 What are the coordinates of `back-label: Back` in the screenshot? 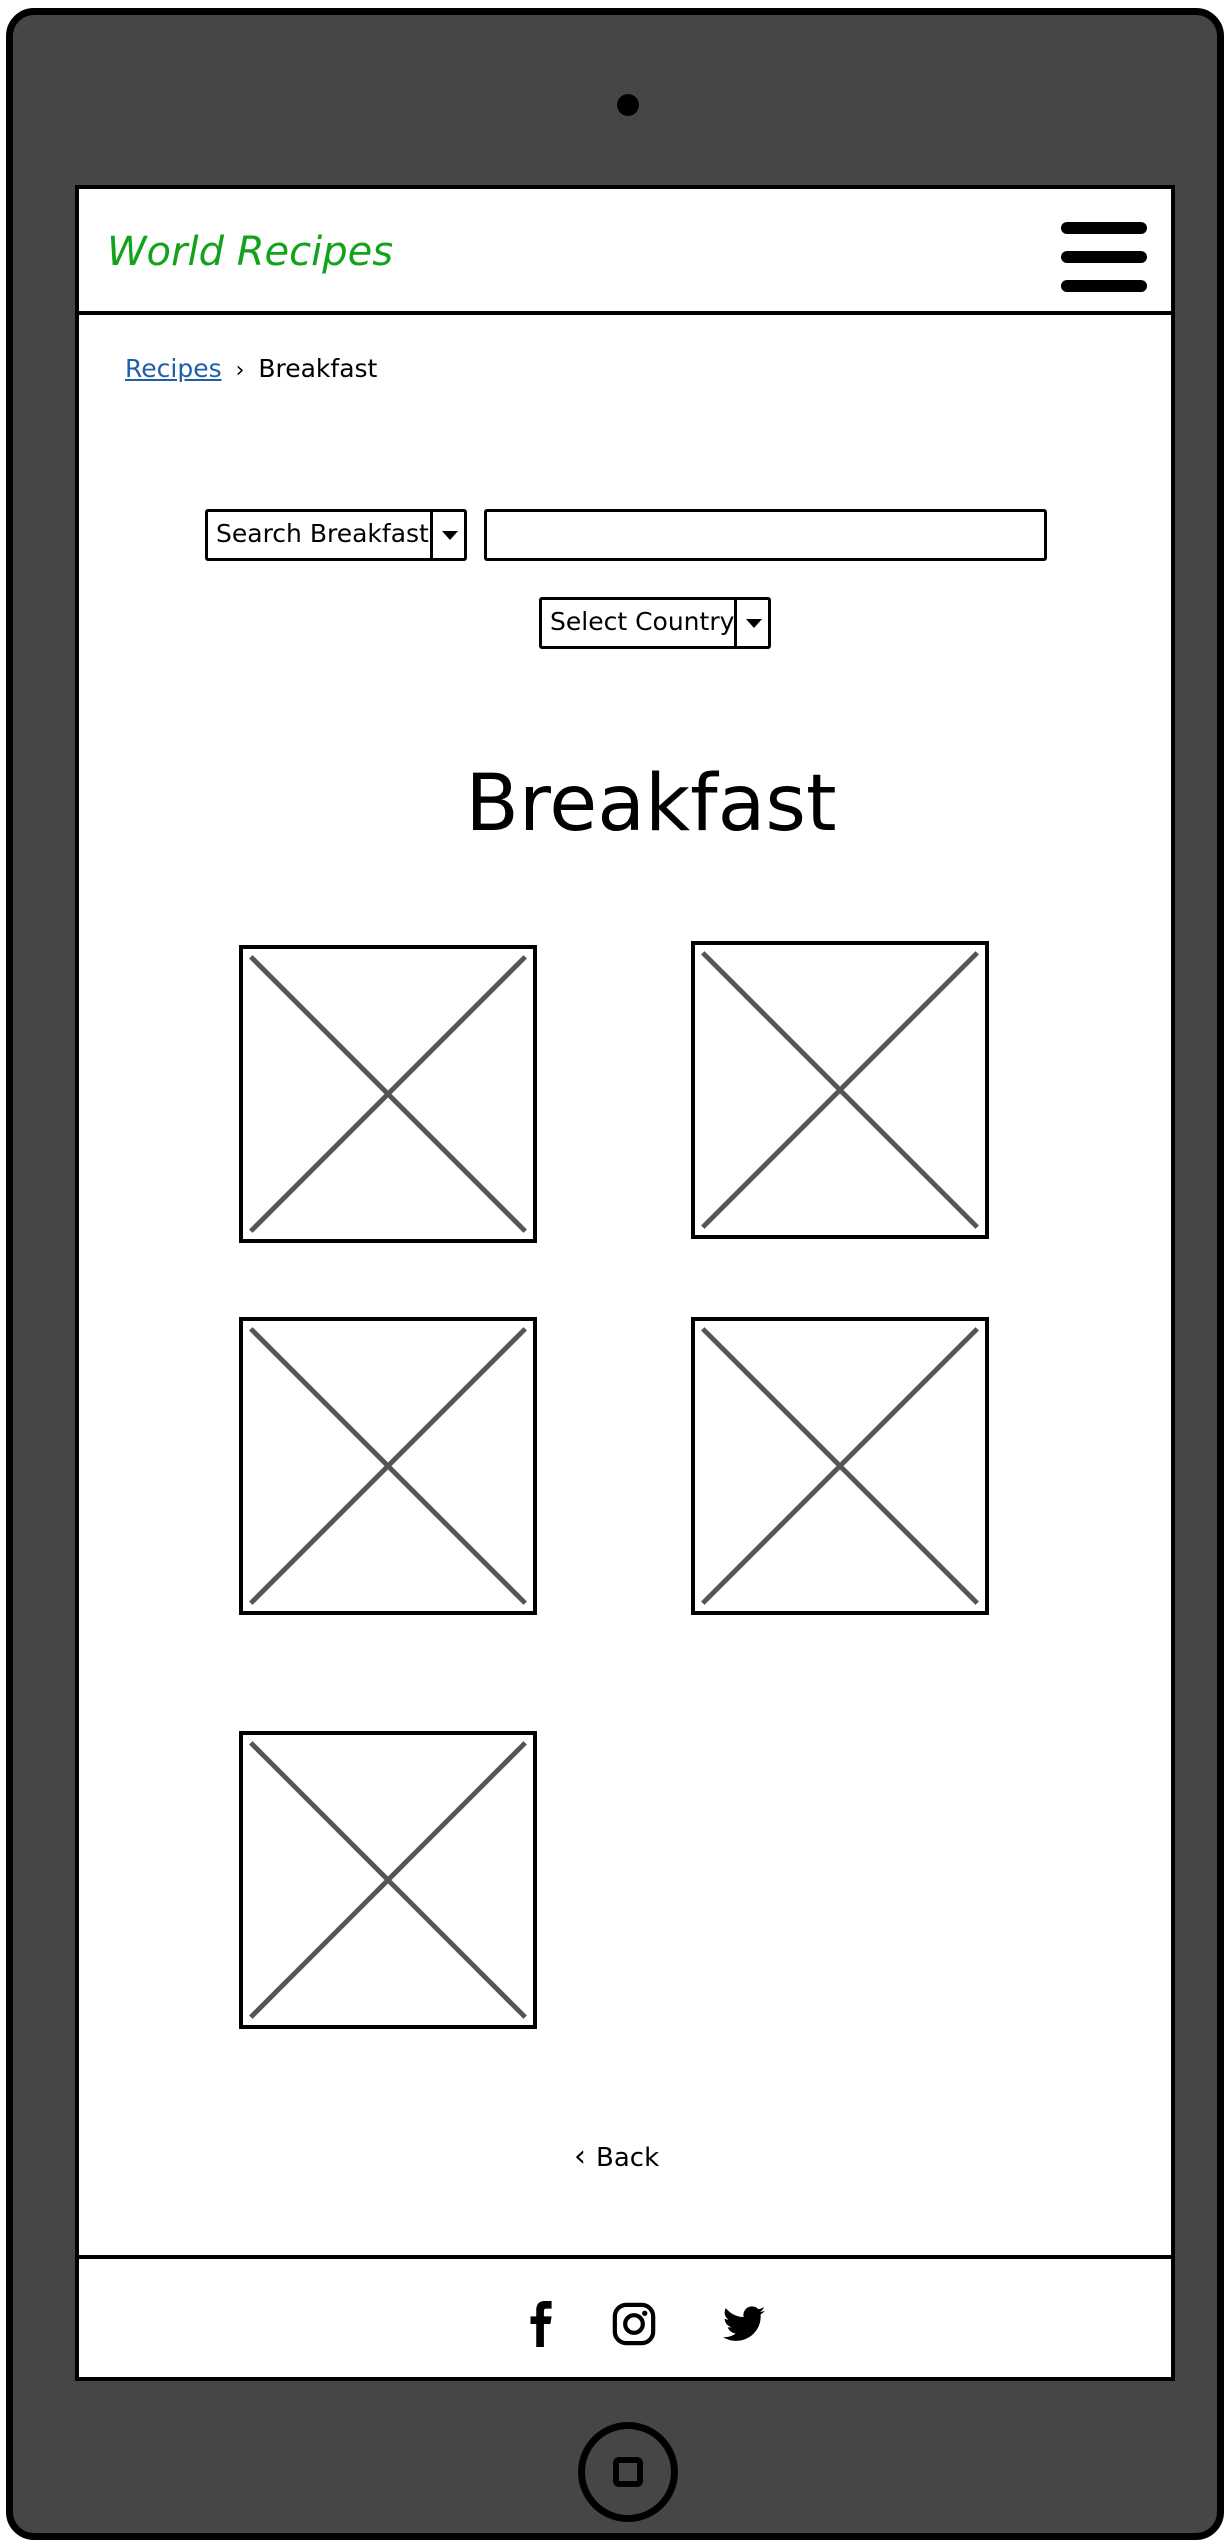 It's located at (628, 2158).